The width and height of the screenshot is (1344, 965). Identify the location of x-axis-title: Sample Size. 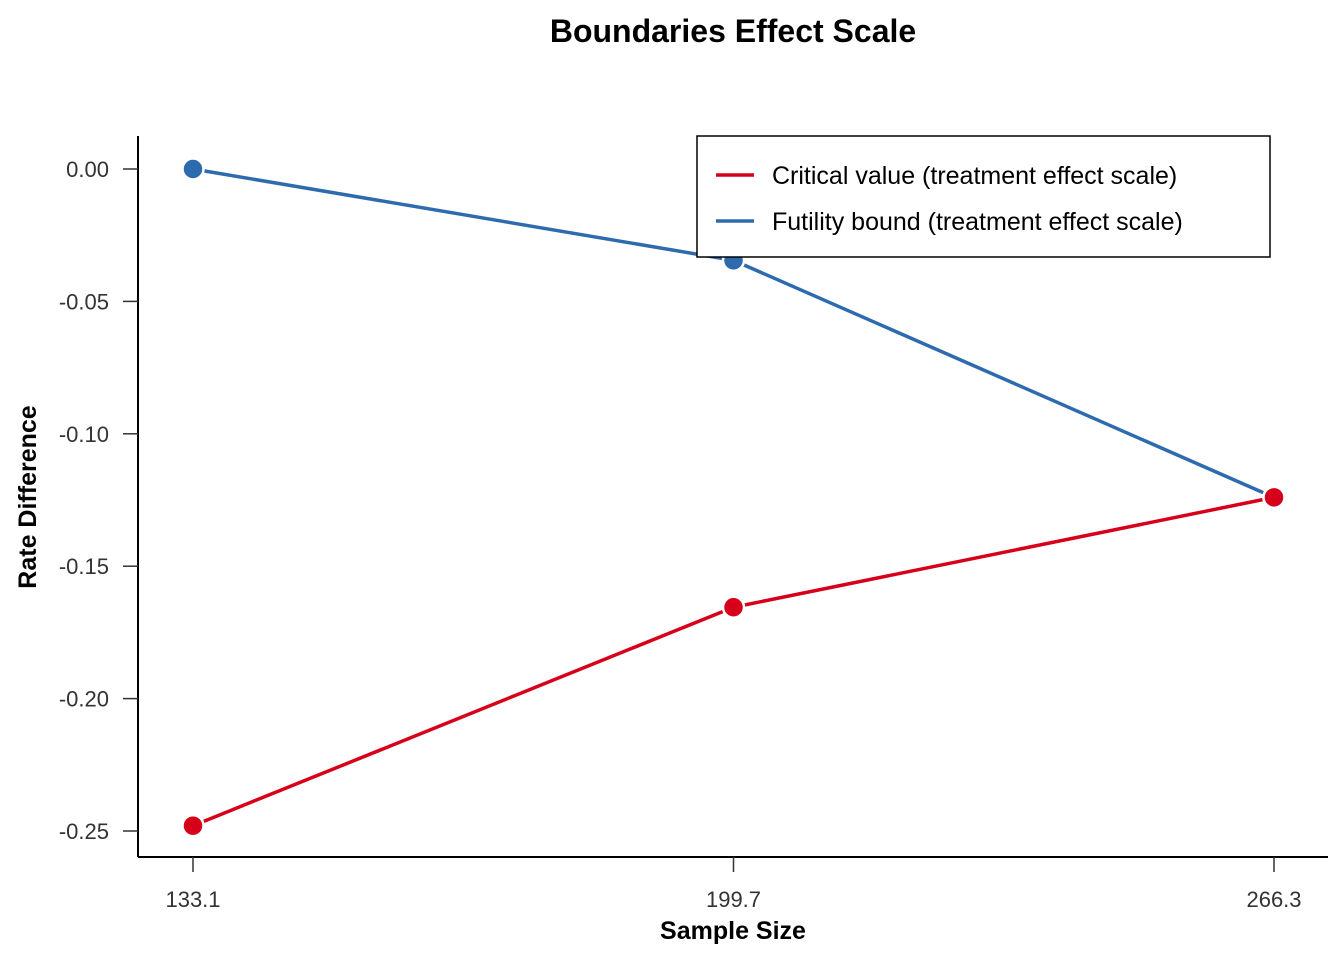
(733, 931).